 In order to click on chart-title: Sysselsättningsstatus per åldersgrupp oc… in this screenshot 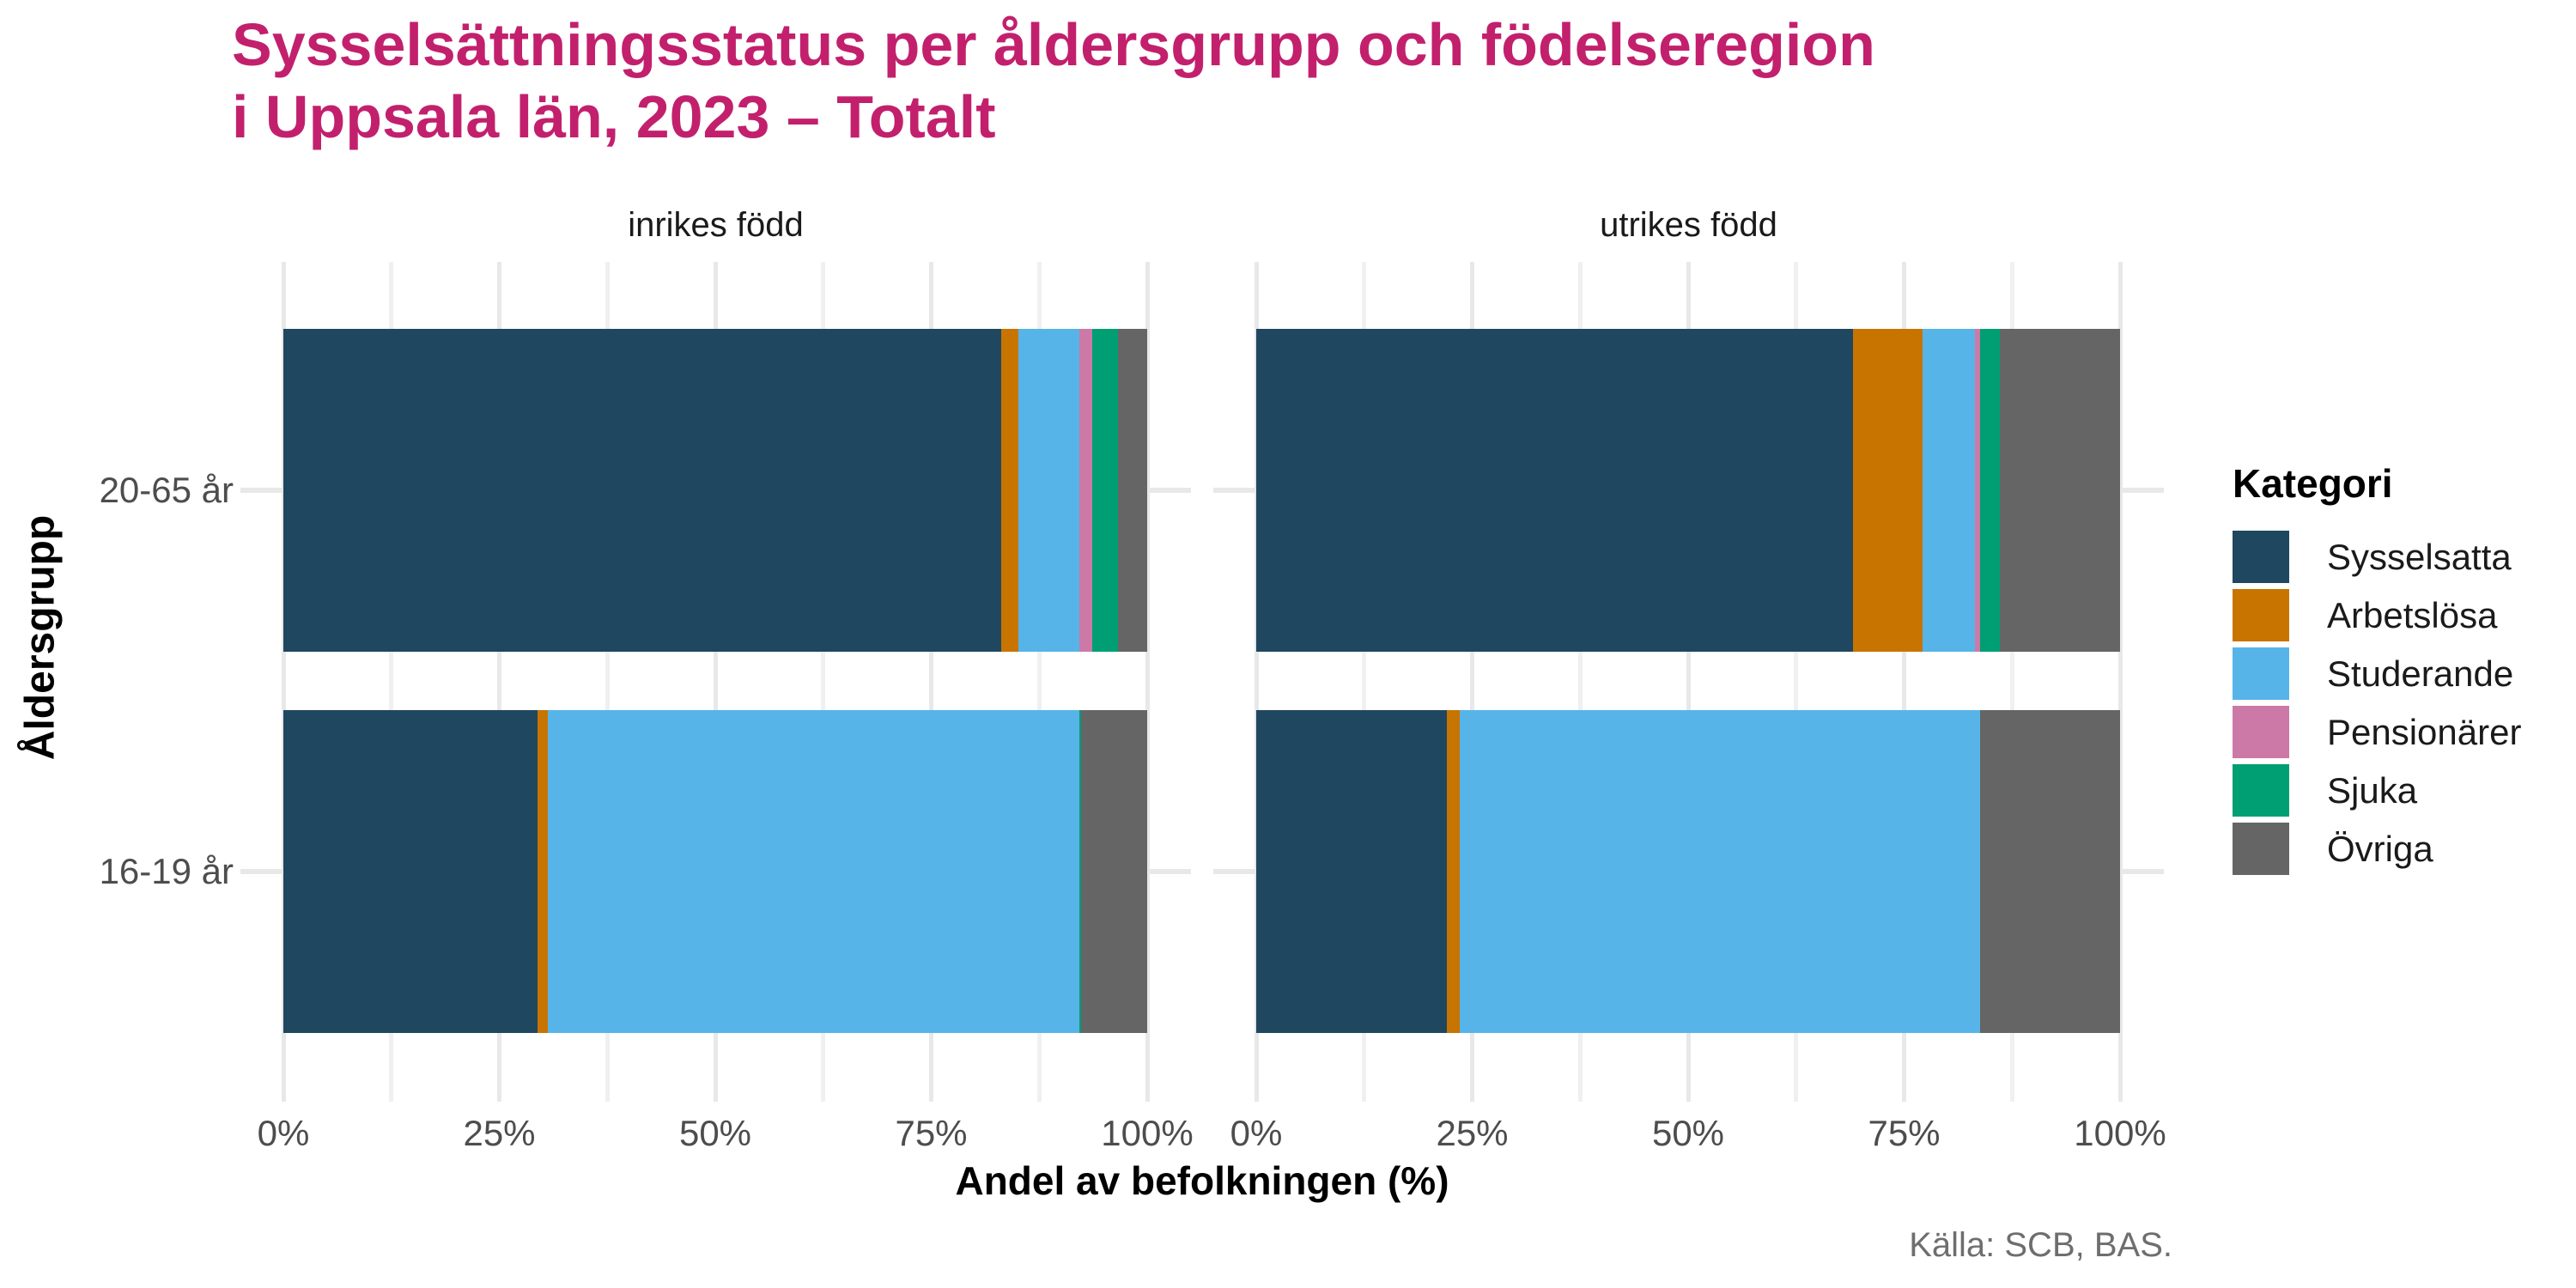, I will do `click(1053, 81)`.